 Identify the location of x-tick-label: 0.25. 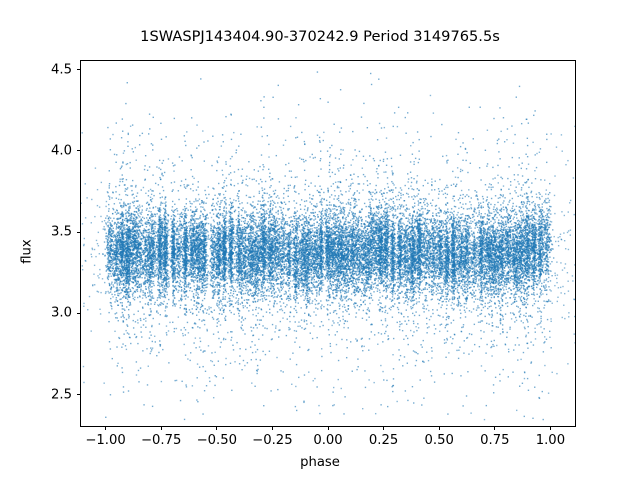
(383, 440).